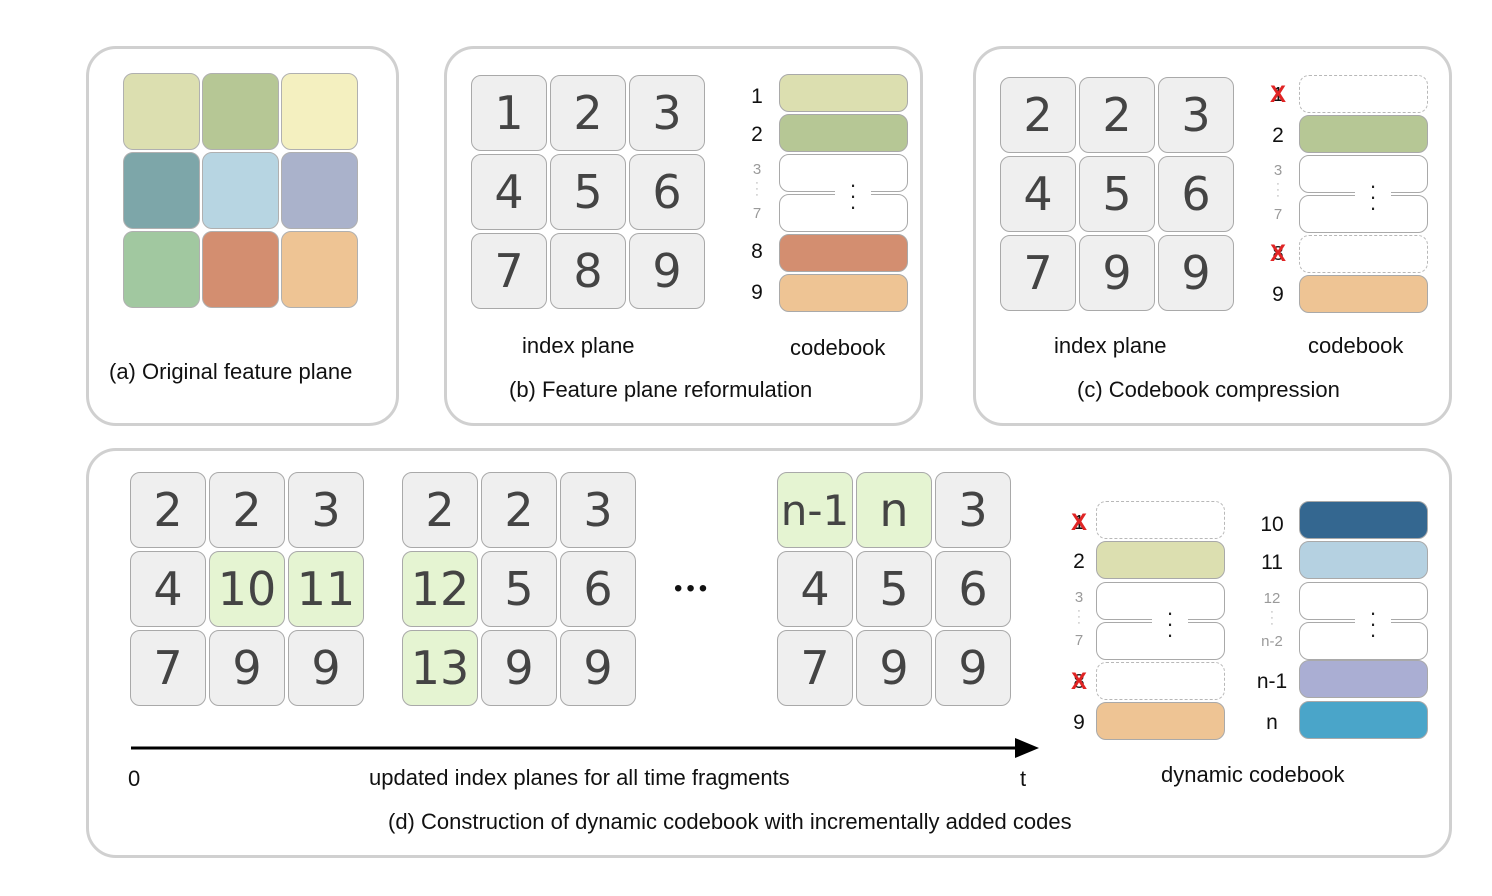 This screenshot has height=896, width=1492. Describe the element at coordinates (231, 371) in the screenshot. I see `caption-a: (a) Original feature plane` at that location.